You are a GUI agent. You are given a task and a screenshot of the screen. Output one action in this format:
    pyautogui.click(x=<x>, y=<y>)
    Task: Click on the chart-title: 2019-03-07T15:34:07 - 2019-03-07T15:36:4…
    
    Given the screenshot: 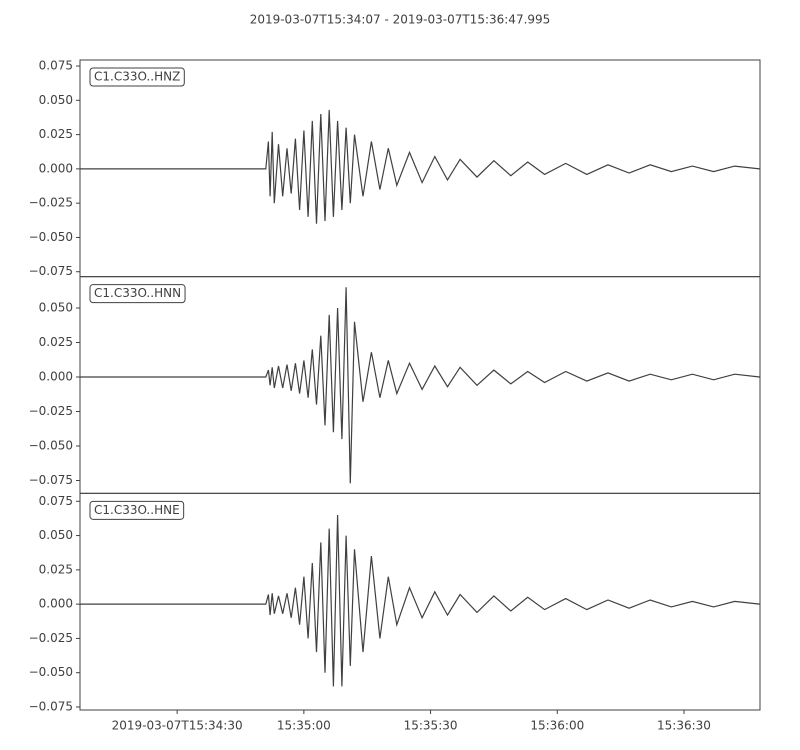 What is the action you would take?
    pyautogui.click(x=400, y=20)
    